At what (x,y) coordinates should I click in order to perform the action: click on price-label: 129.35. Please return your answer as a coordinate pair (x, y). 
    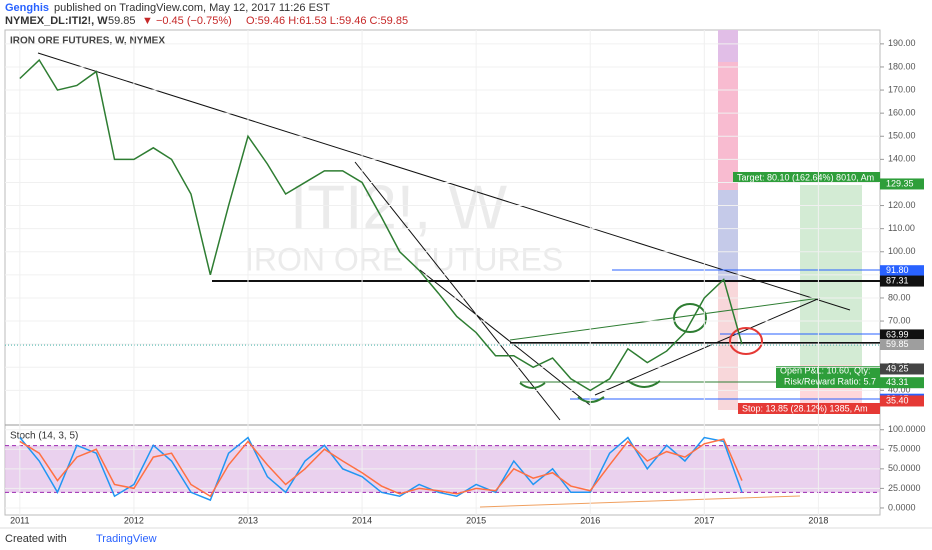
    Looking at the image, I should click on (900, 183).